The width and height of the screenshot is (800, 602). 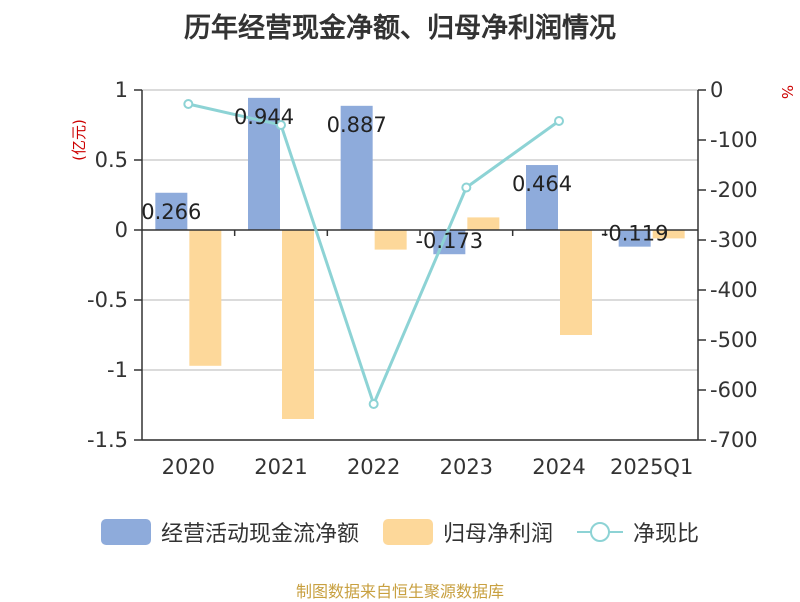 I want to click on category-label: 2023, so click(x=466, y=467).